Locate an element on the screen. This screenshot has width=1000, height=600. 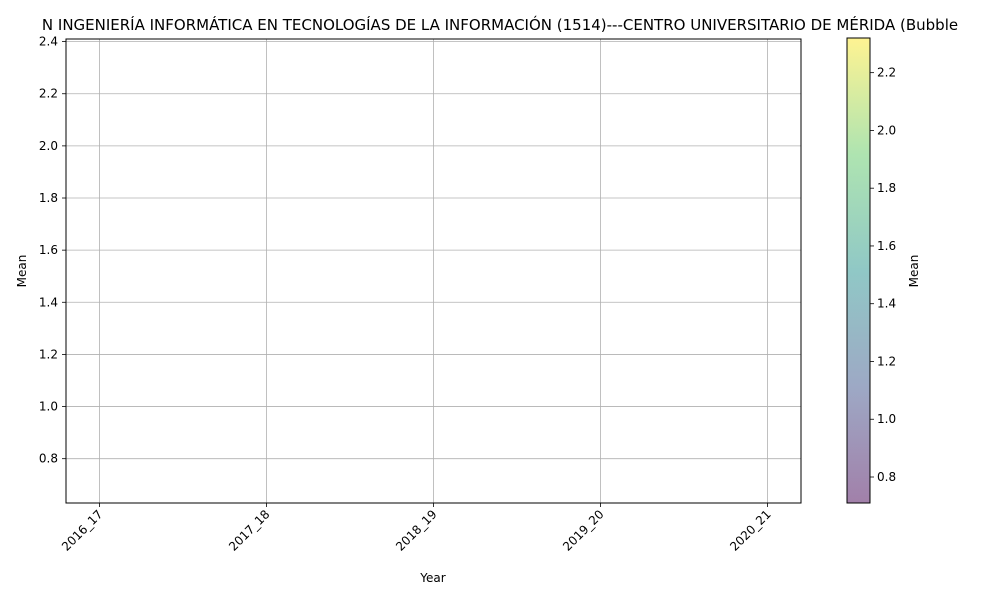
colorbar-gradient is located at coordinates (858, 270).